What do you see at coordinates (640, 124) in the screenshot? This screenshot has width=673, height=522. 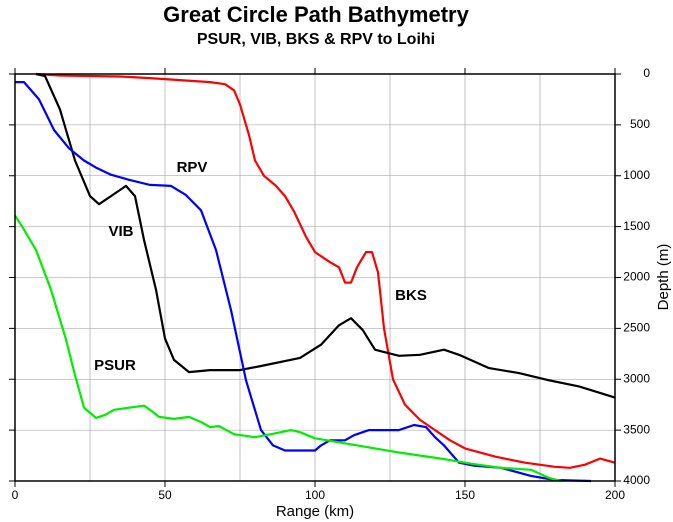 I see `y-tick-label: 500` at bounding box center [640, 124].